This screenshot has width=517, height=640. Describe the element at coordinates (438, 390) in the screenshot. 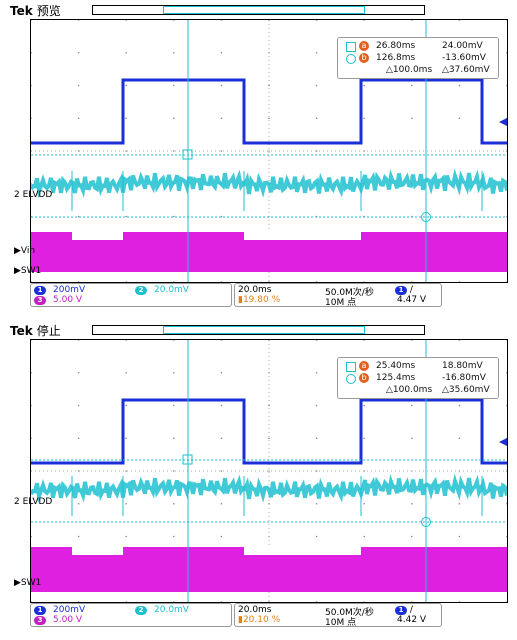

I see `cursor-delta-readout: △100.0ms △35.60mV` at that location.